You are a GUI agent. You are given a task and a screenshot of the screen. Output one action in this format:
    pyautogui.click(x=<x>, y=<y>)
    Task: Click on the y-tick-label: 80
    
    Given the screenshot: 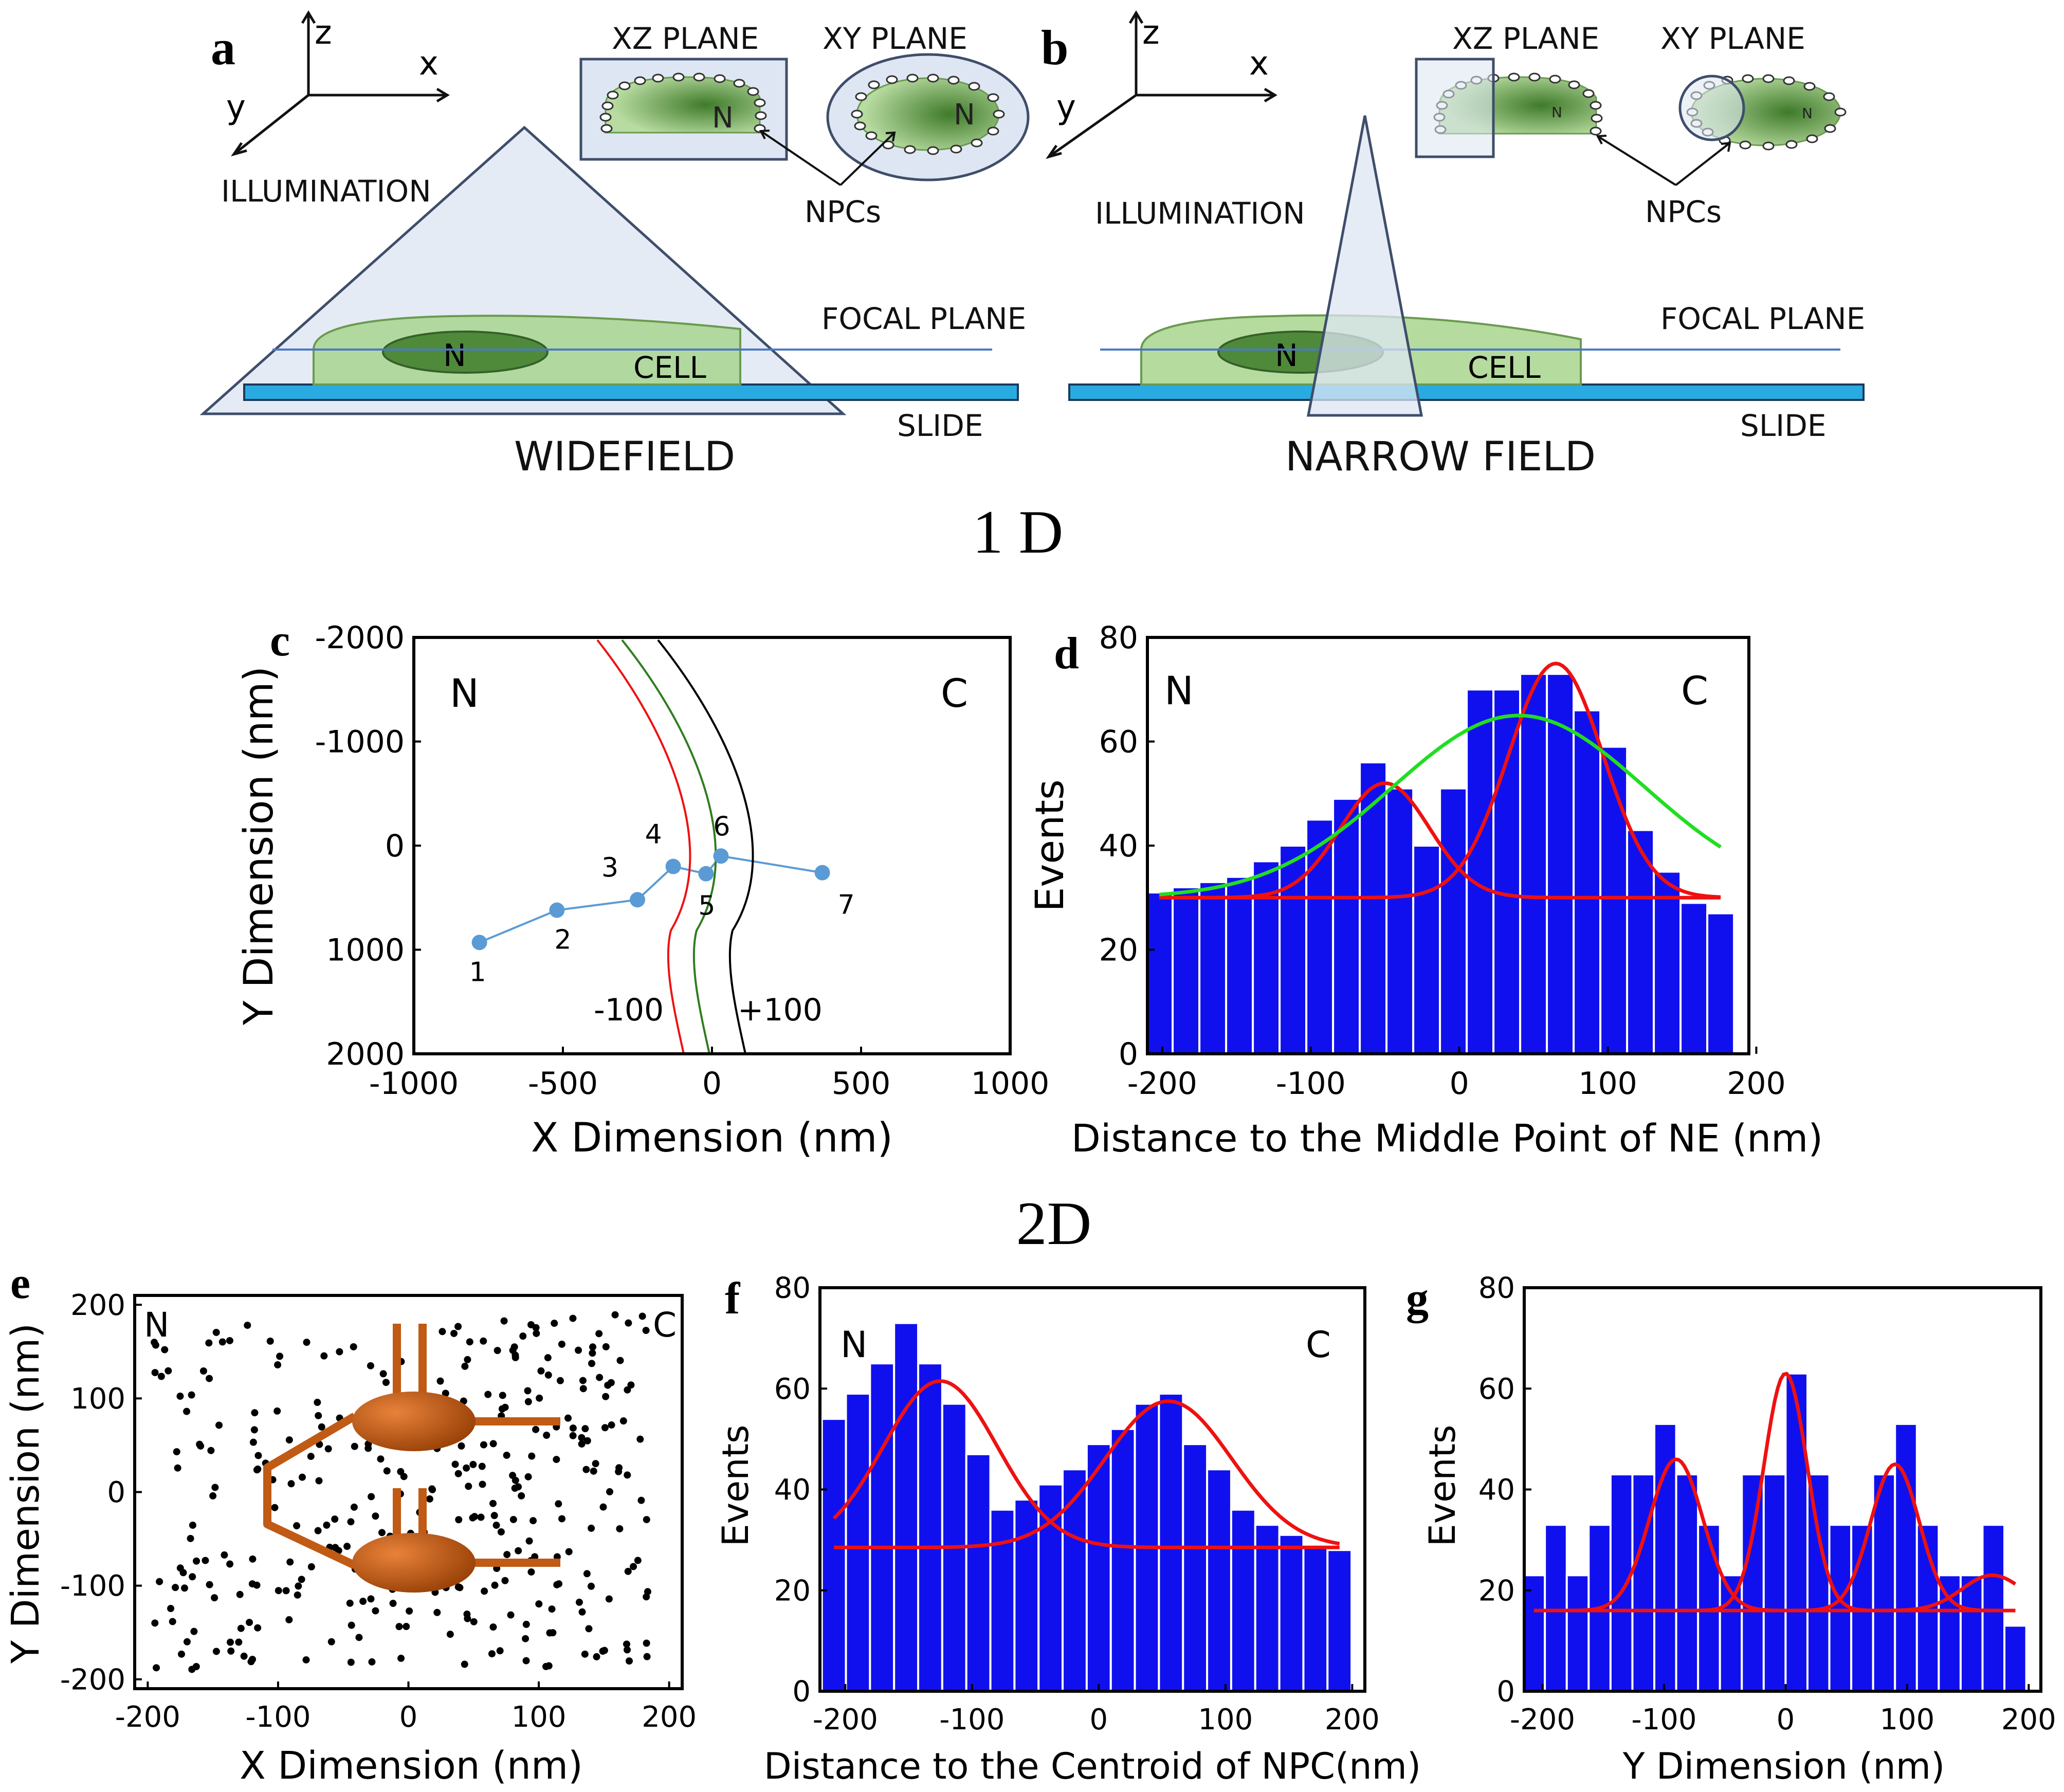 What is the action you would take?
    pyautogui.click(x=792, y=1288)
    